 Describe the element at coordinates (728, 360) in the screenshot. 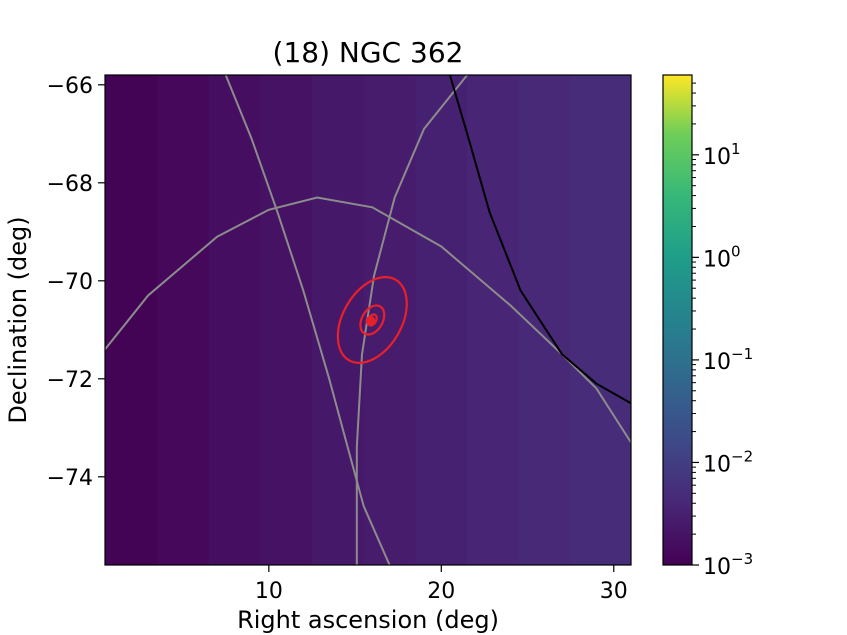

I see `colorbar-tick-label: 10⁻¹` at that location.